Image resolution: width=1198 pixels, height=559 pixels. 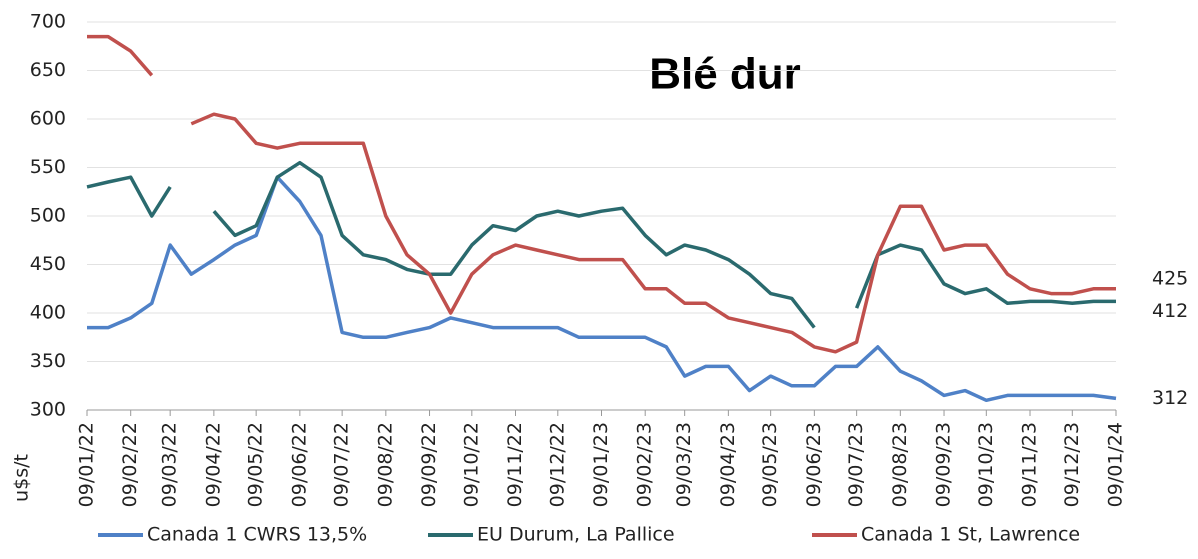 What do you see at coordinates (557, 464) in the screenshot?
I see `x-tick-label: 09/12/22` at bounding box center [557, 464].